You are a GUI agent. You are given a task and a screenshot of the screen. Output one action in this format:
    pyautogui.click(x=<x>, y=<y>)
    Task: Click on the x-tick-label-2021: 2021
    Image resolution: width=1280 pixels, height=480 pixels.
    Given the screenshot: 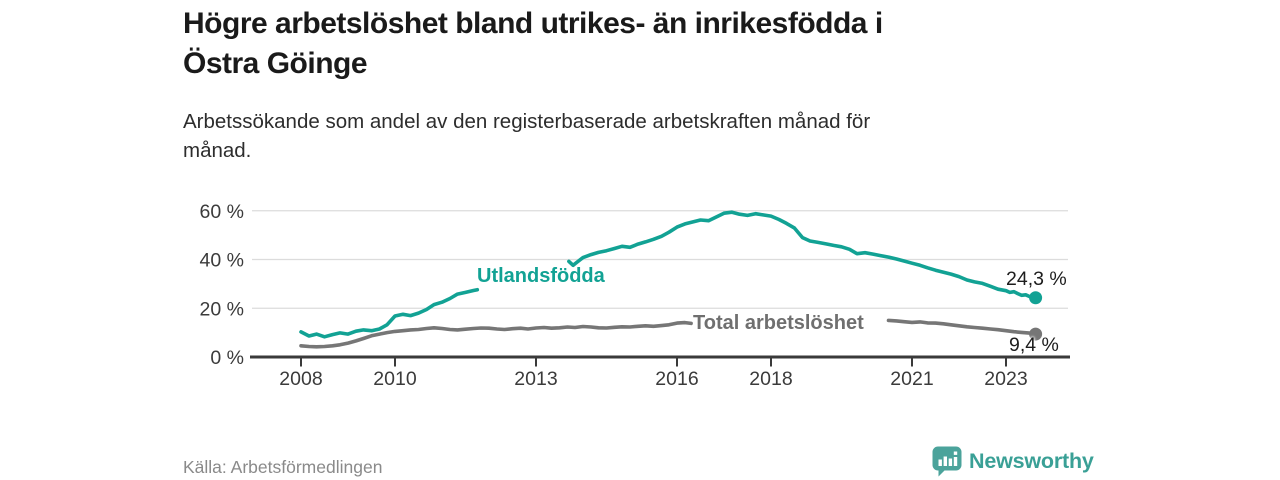 What is the action you would take?
    pyautogui.click(x=911, y=379)
    